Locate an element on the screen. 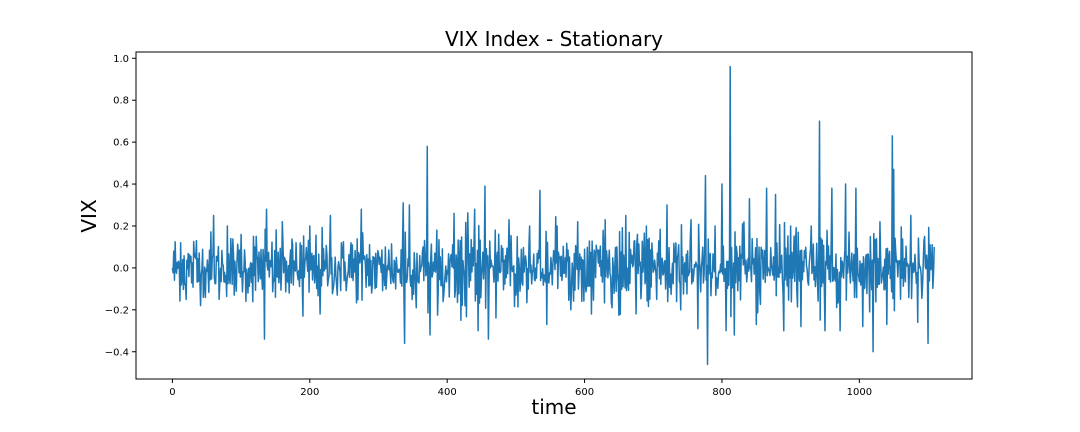 This screenshot has width=1080, height=432. y-tick-label: 0.0 is located at coordinates (121, 268).